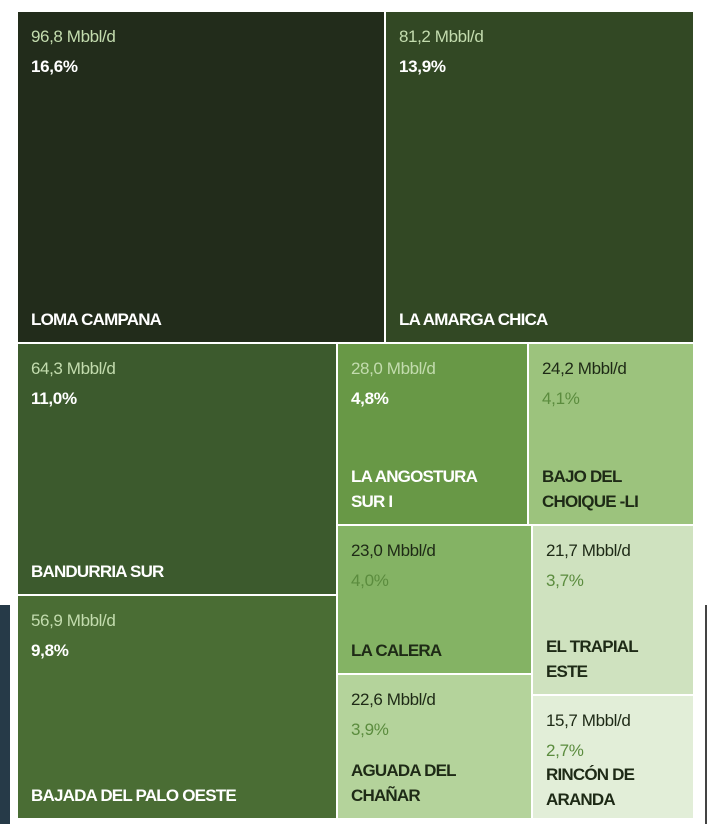 This screenshot has height=824, width=708. What do you see at coordinates (393, 699) in the screenshot?
I see `value-label: 22,6 Mbbl/d` at bounding box center [393, 699].